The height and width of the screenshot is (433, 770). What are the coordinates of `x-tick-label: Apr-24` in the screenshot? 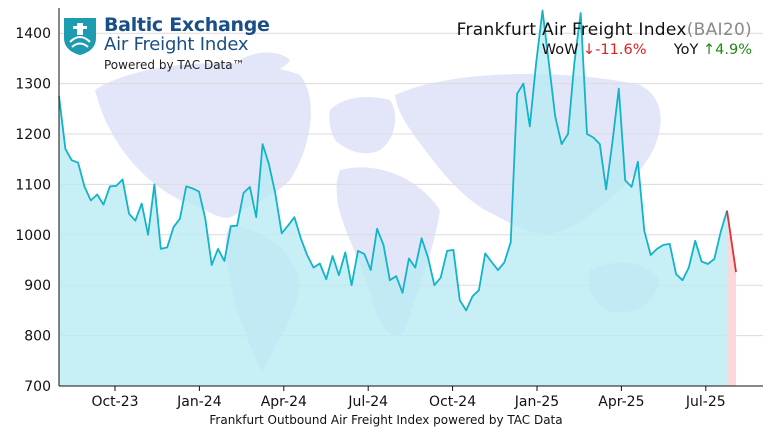 It's located at (284, 402).